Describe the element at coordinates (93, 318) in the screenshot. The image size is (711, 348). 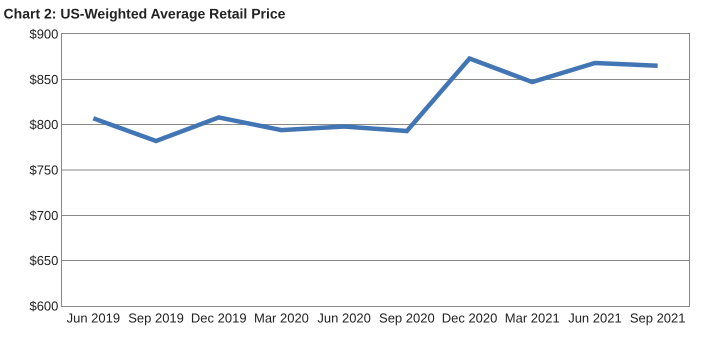
I see `x-tick-label: Jun 2019` at that location.